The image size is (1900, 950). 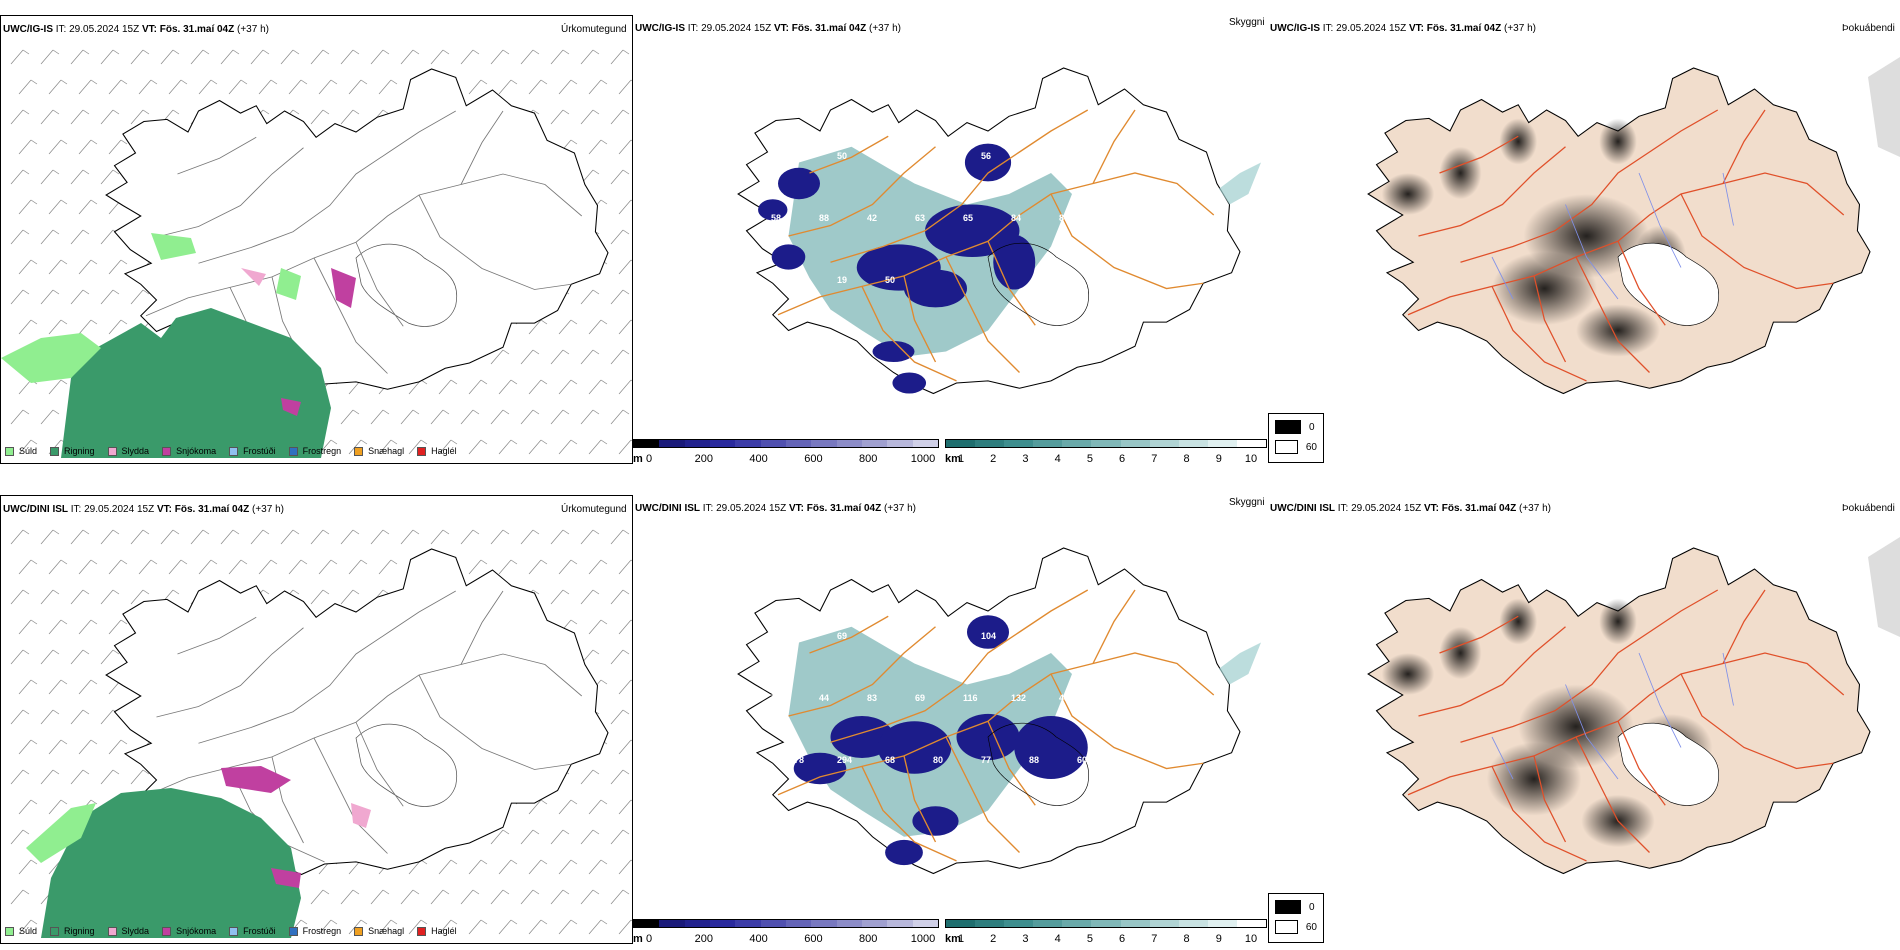 I want to click on cloud-base-label: 85, so click(x=728, y=218).